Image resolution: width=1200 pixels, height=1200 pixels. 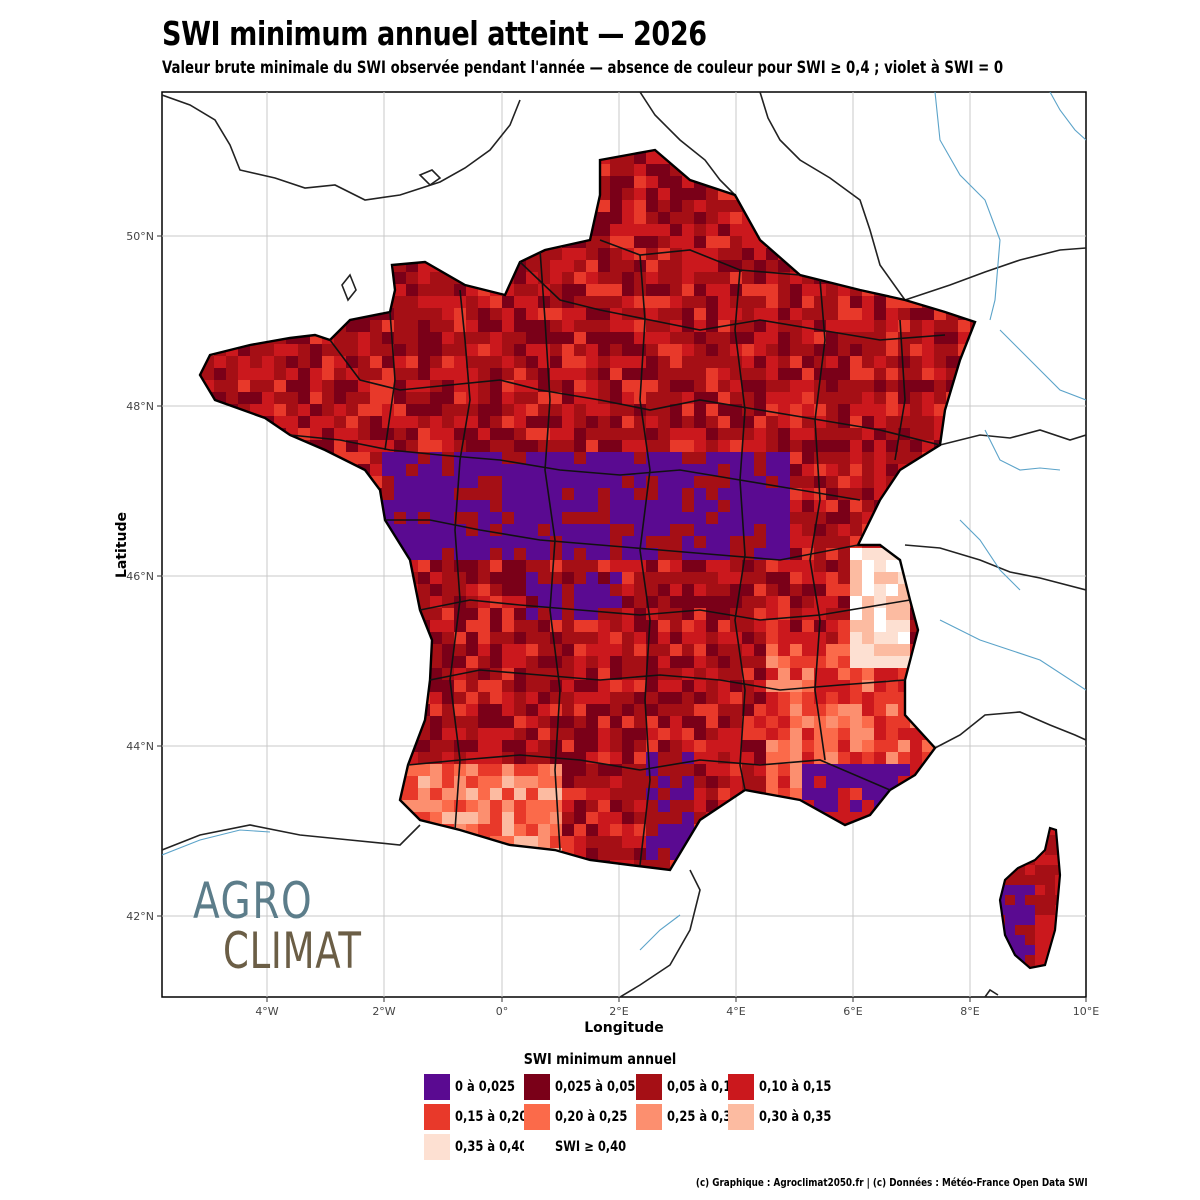 What do you see at coordinates (591, 1117) in the screenshot?
I see `legend-label: 0,20 à 0,25` at bounding box center [591, 1117].